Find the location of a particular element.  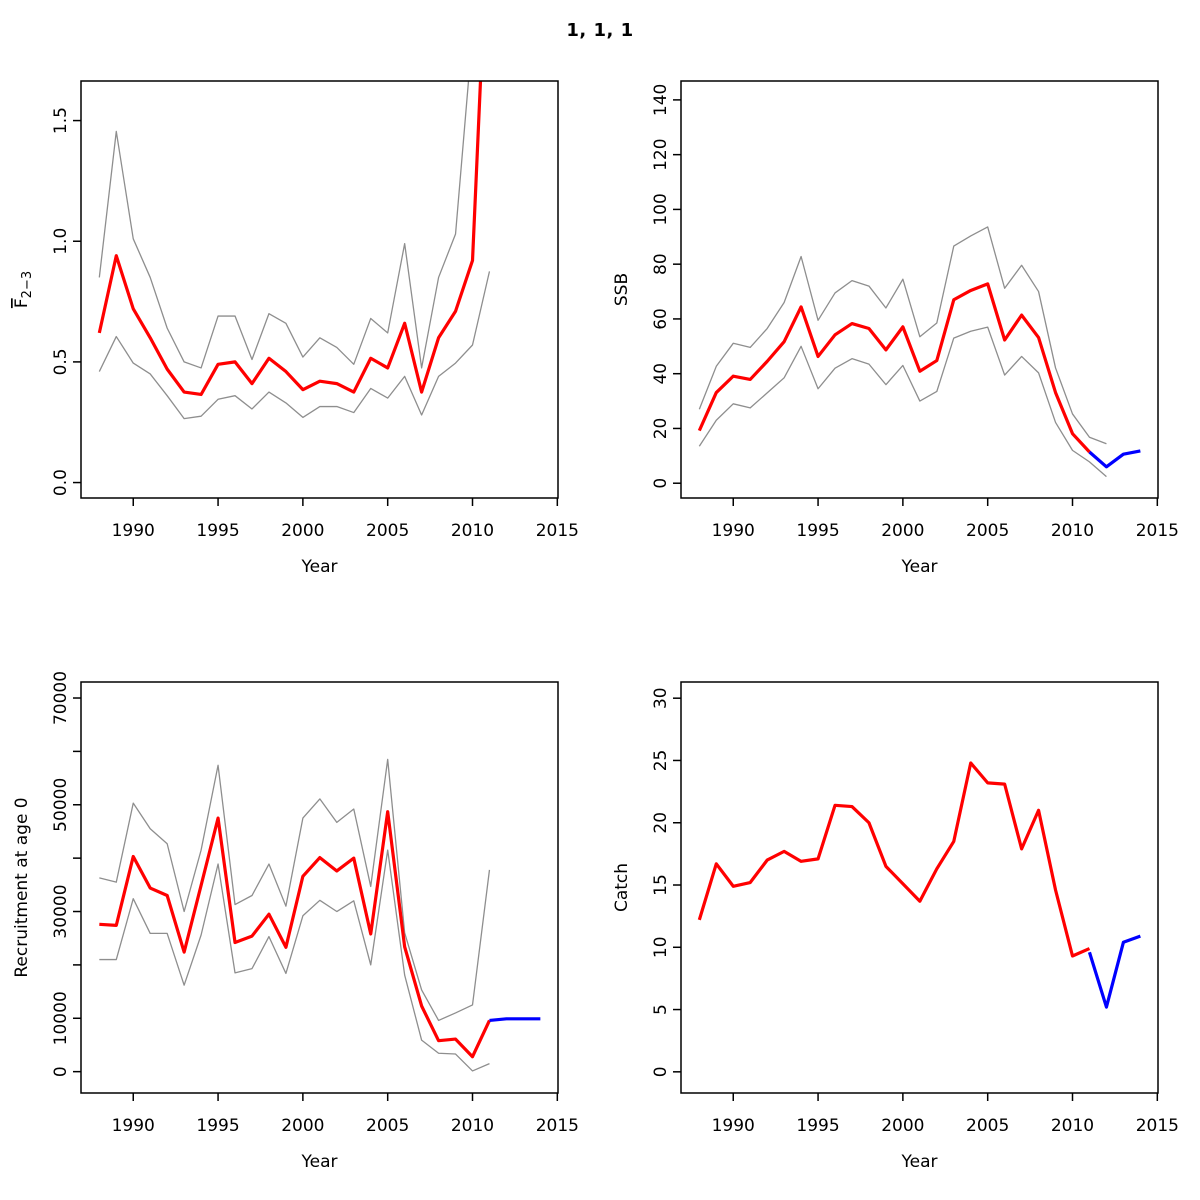

ssb-lower-ci-line is located at coordinates (902, 402).